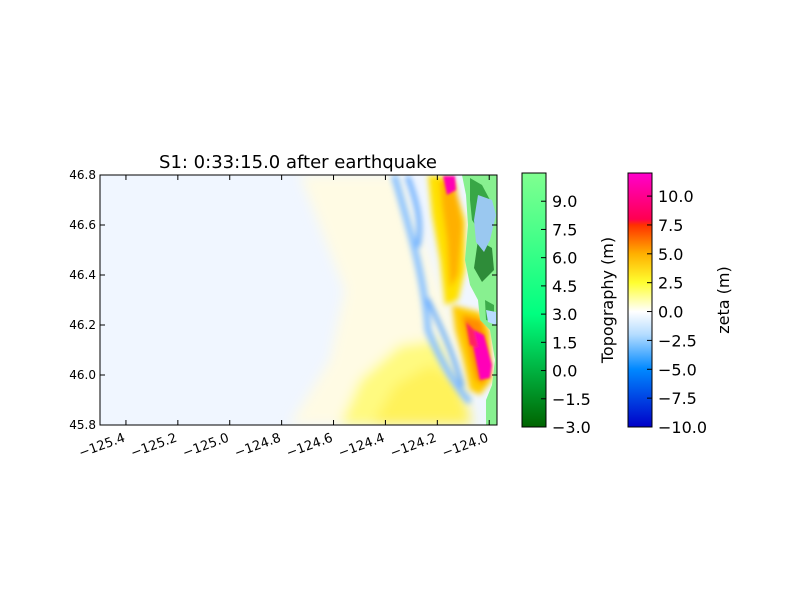  I want to click on colorbar-tick-label: 9.0, so click(564, 201).